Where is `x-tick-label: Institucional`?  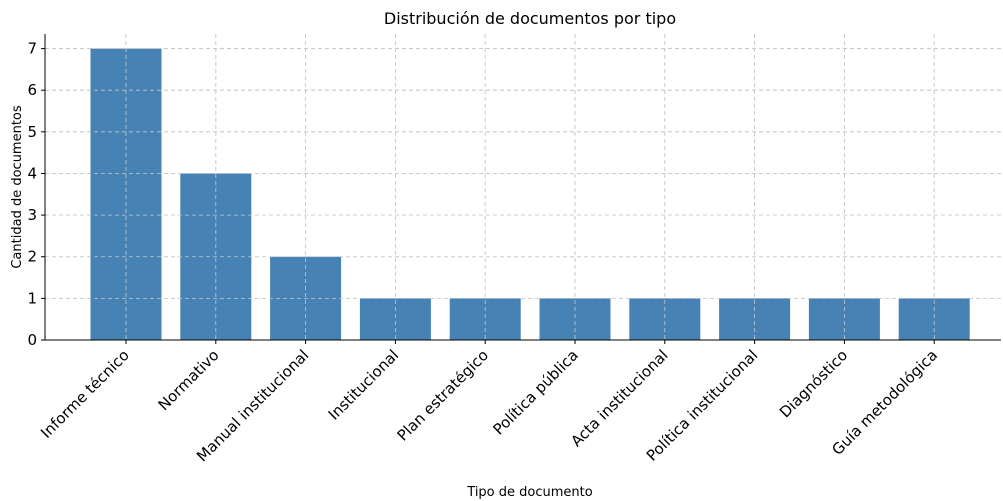 x-tick-label: Institucional is located at coordinates (364, 385).